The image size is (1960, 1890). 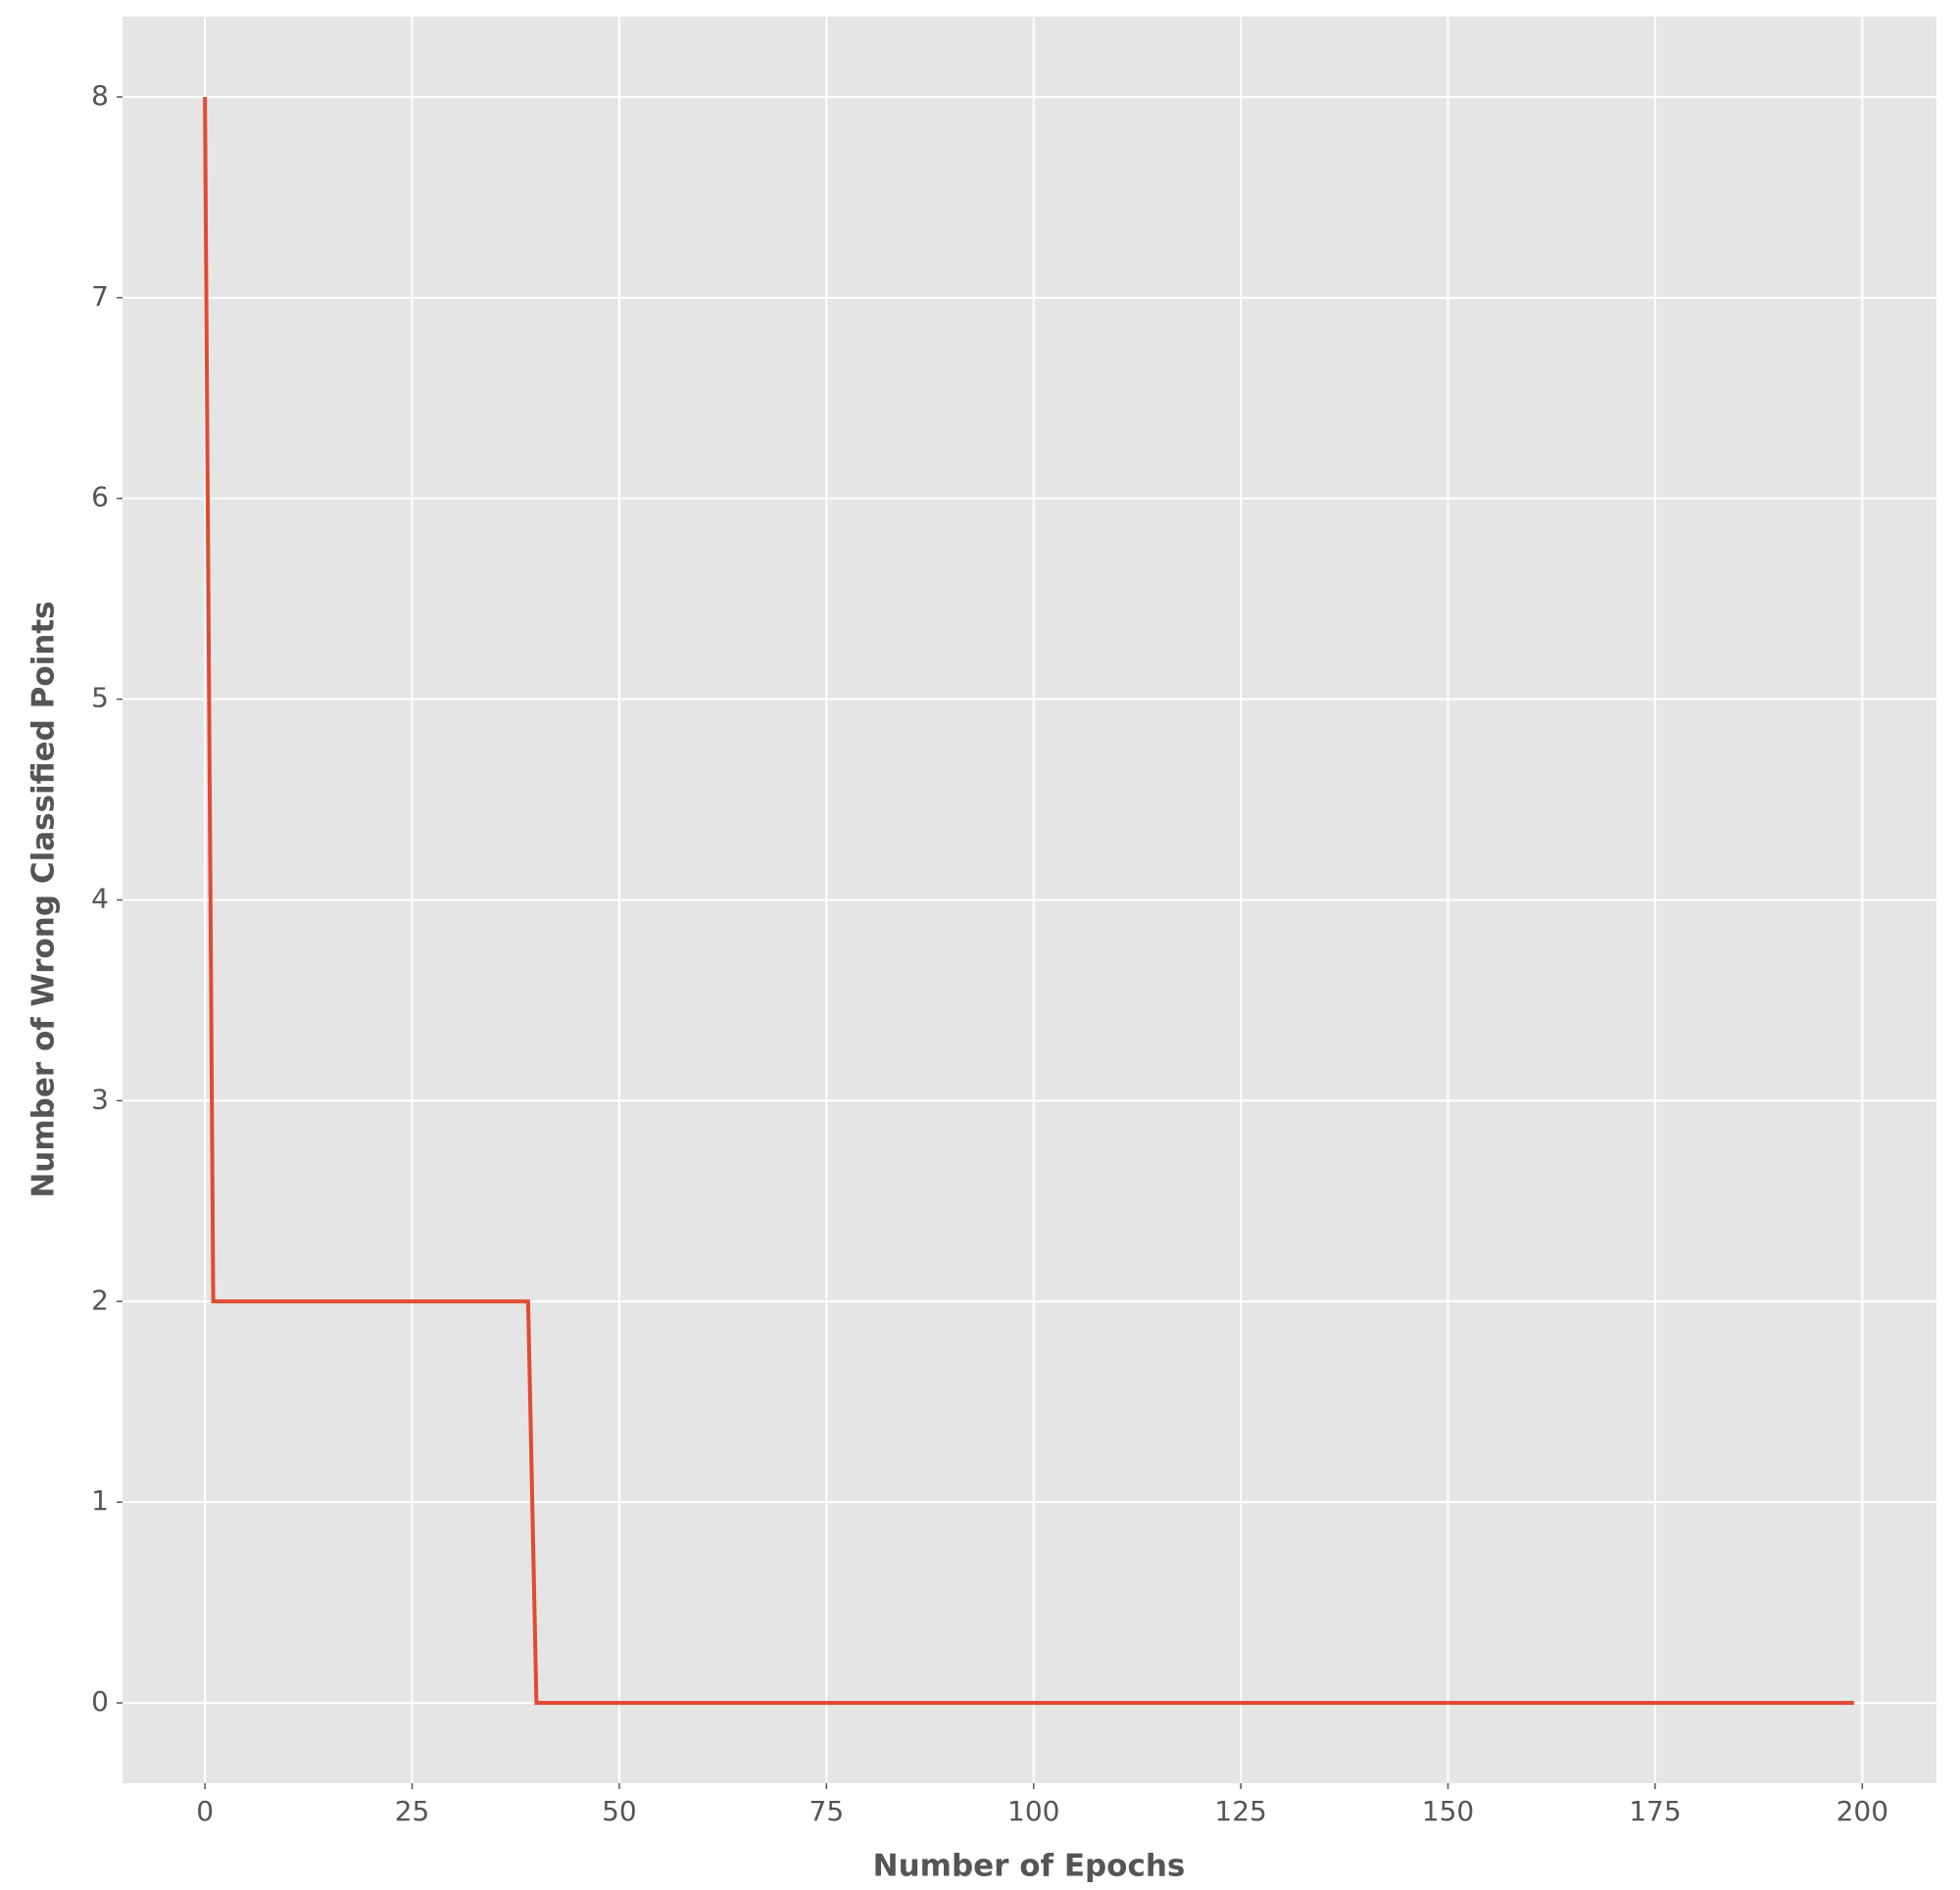 What do you see at coordinates (619, 1811) in the screenshot?
I see `x-tick-label: 50` at bounding box center [619, 1811].